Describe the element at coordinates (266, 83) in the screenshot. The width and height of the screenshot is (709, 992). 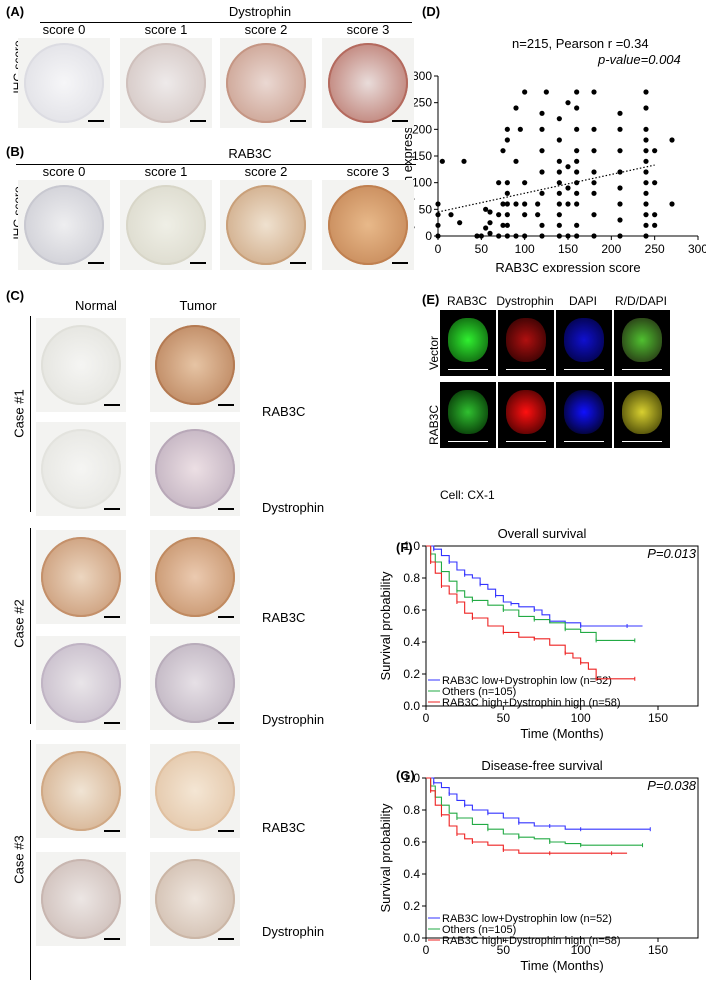
I see `a-score2-core` at that location.